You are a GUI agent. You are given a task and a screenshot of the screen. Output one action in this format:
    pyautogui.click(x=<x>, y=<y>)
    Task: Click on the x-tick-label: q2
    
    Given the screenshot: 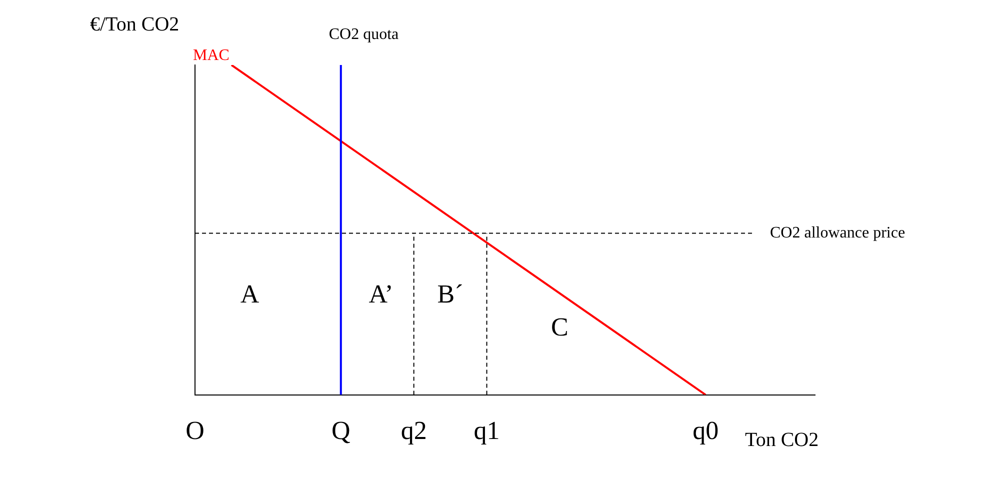 What is the action you would take?
    pyautogui.click(x=413, y=431)
    